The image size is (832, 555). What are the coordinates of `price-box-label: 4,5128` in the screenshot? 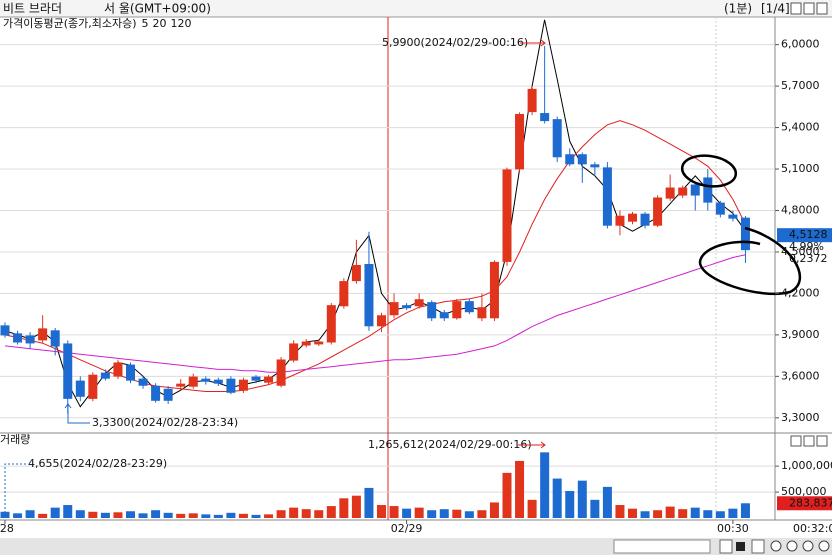 It's located at (808, 234).